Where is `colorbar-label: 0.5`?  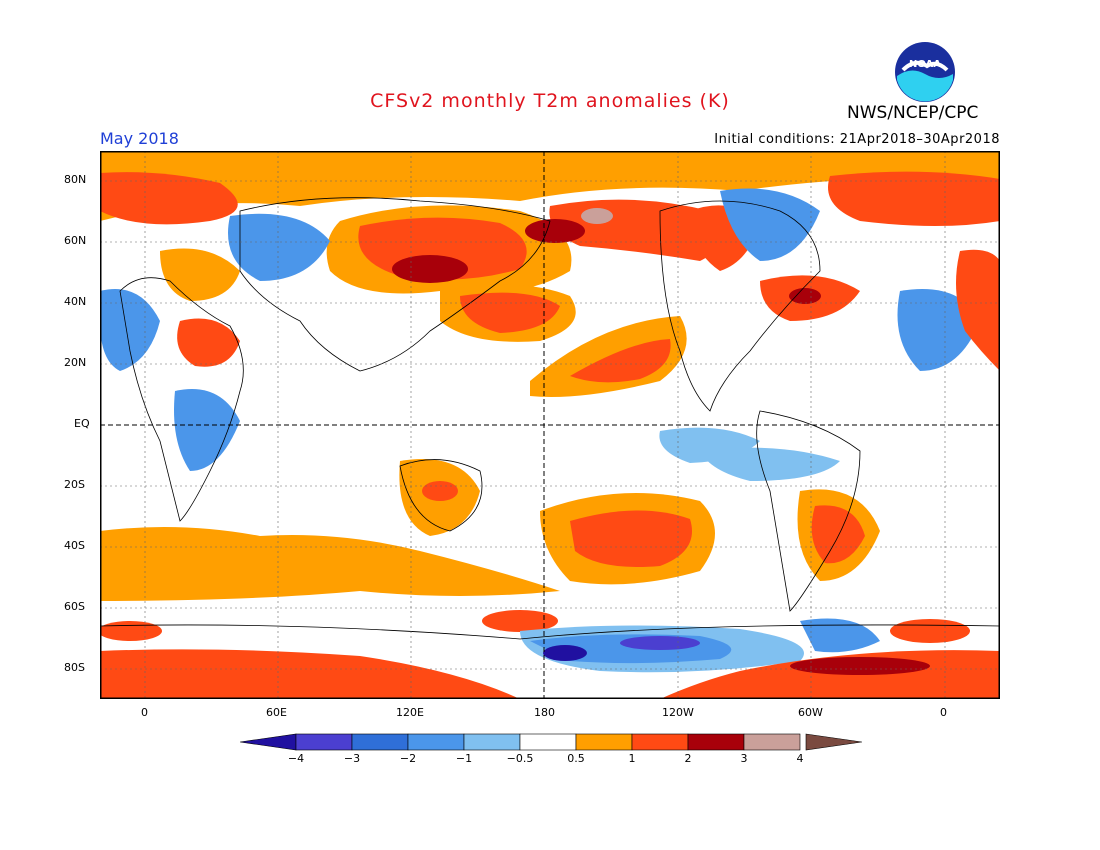 colorbar-label: 0.5 is located at coordinates (576, 758).